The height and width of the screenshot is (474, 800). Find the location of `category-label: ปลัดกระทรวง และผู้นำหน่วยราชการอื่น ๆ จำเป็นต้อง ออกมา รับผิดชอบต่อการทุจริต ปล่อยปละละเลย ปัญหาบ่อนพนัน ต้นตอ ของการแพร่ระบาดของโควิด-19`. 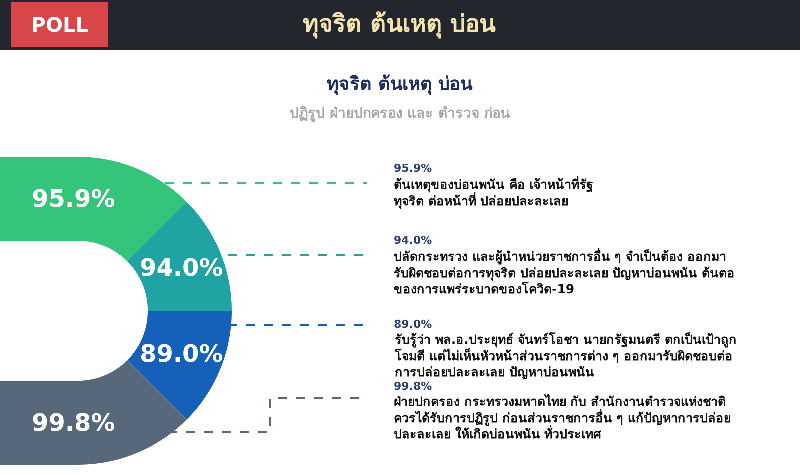

category-label: ปลัดกระทรวง และผู้นำหน่วยราชการอื่น ๆ จำเป็นต้อง ออกมา รับผิดชอบต่อการทุจริต ปล่อยปละละเลย ปัญหาบ่อนพนัน ต้นตอ ของการแพร่ระบาดของโควิด-19 is located at coordinates (565, 272).